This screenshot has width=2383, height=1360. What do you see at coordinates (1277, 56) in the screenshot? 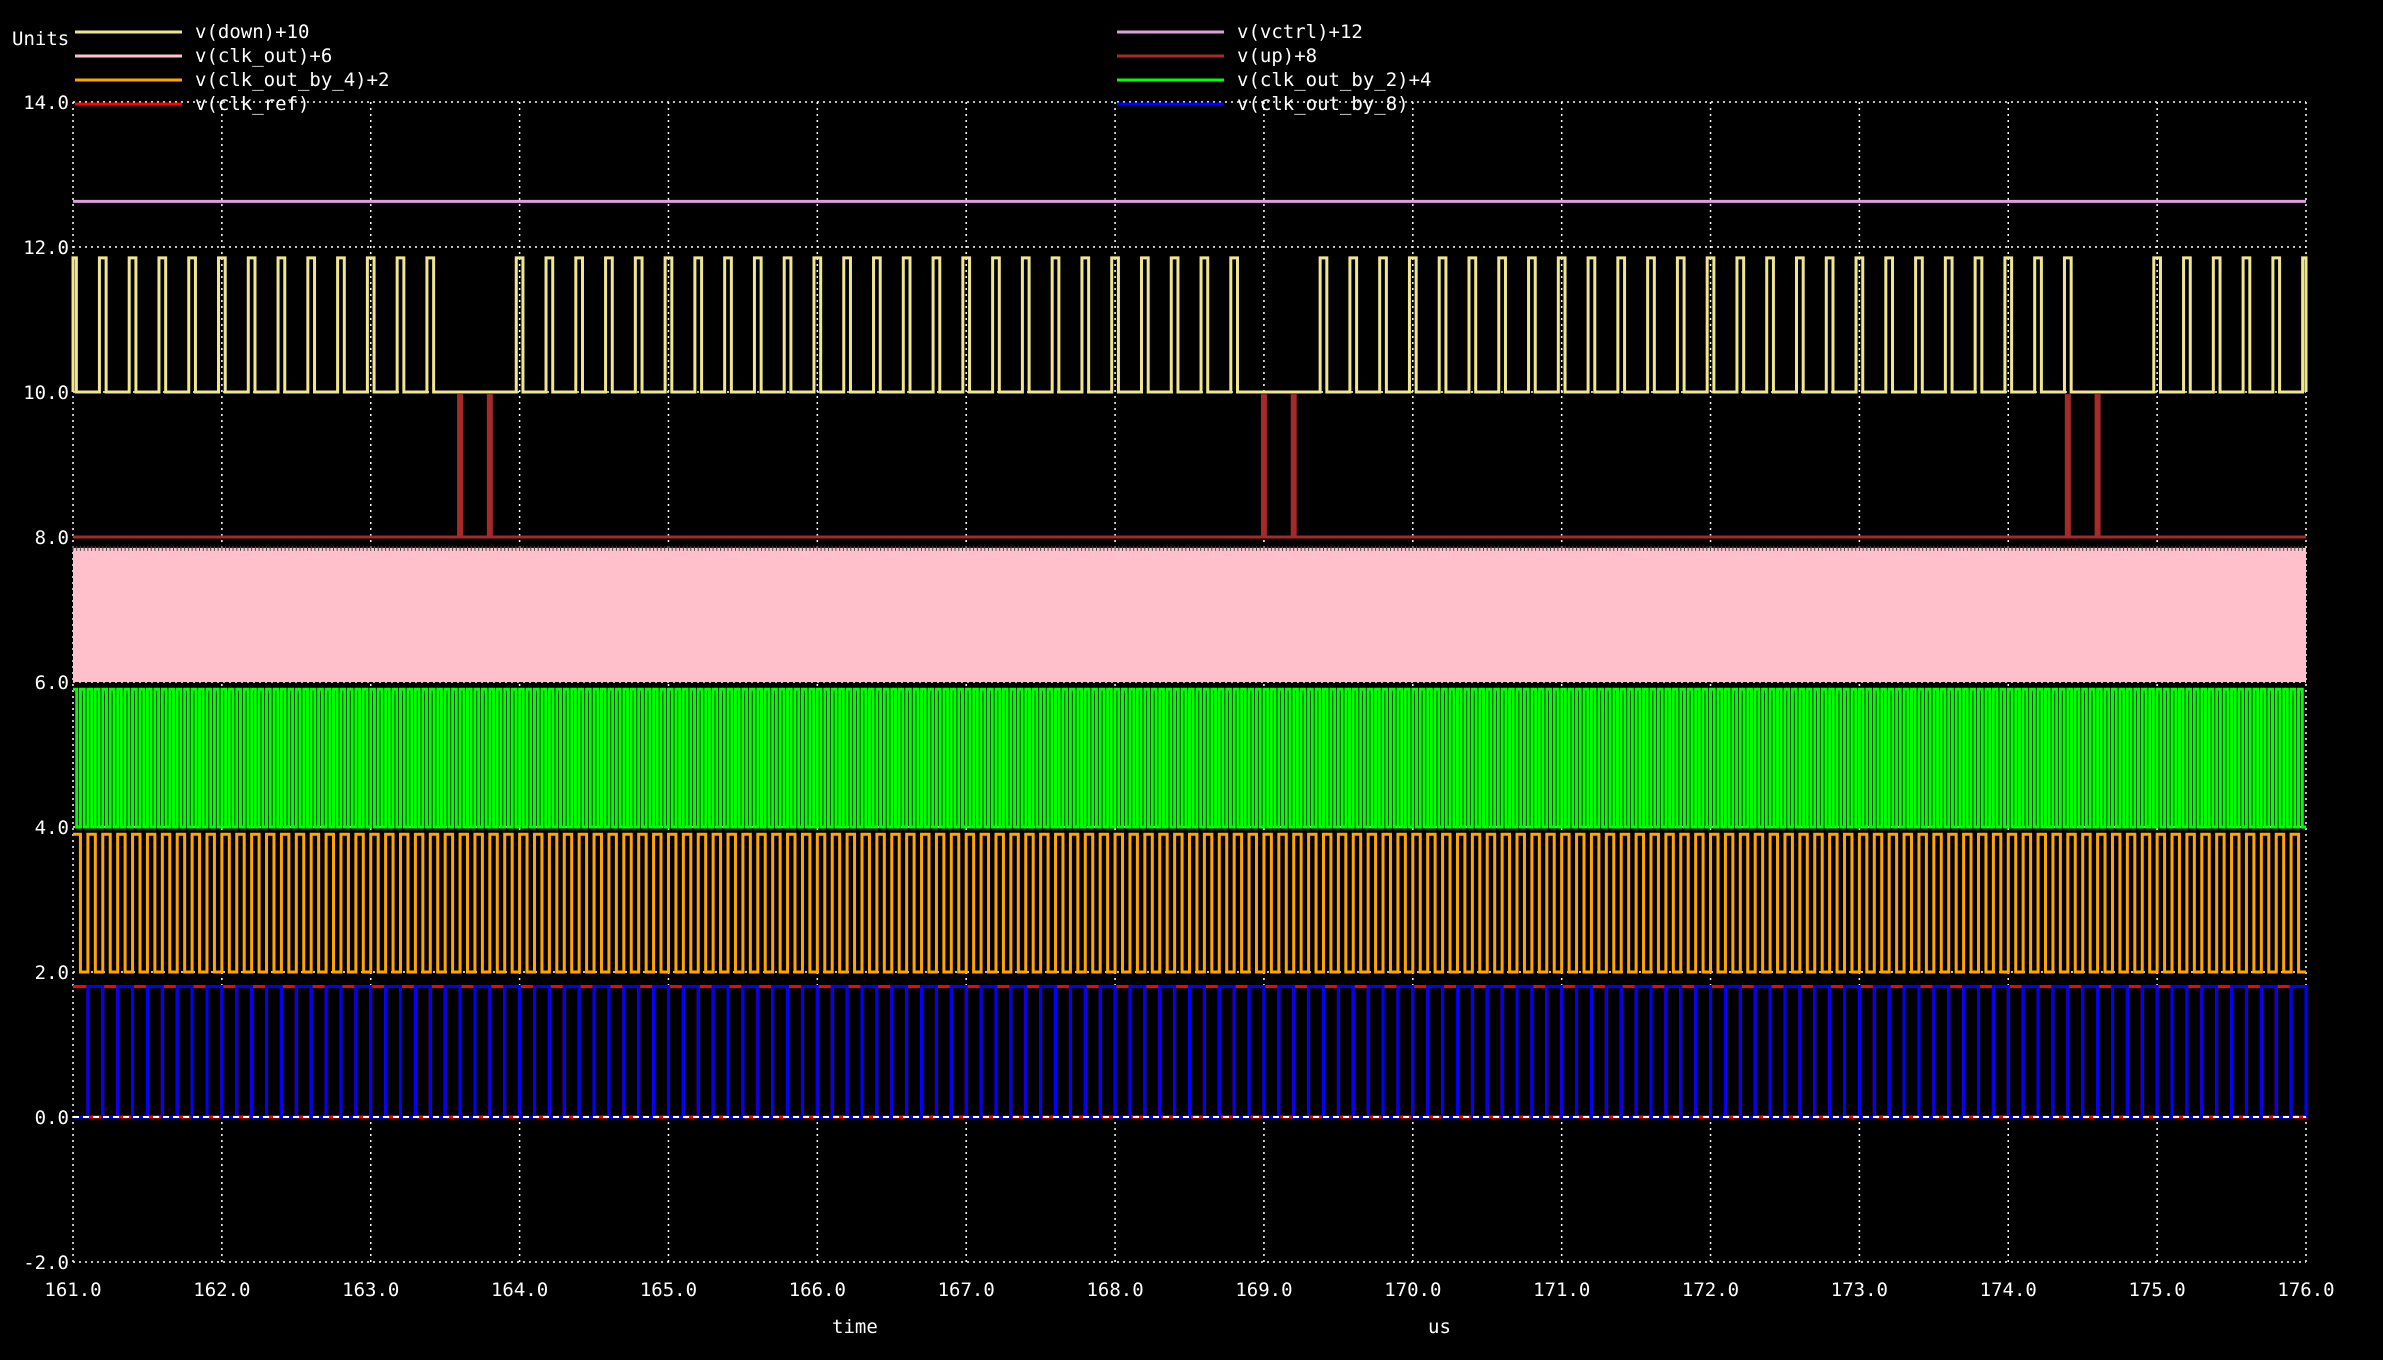
I see `legend-label: v(up)+8` at bounding box center [1277, 56].